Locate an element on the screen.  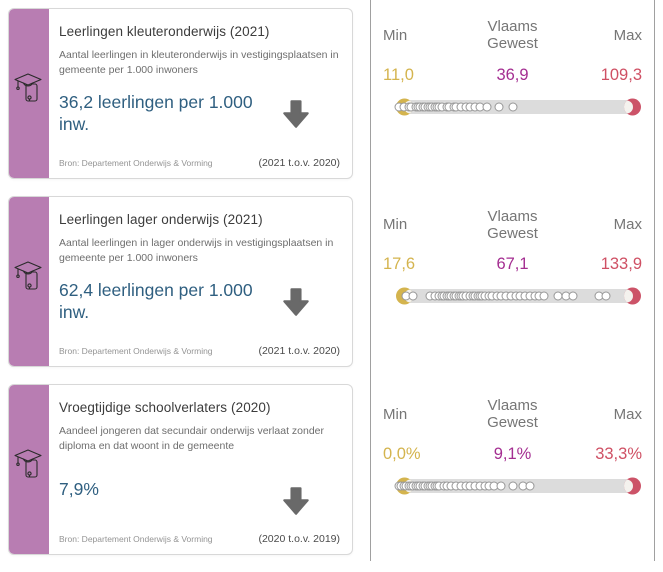
value-row: 7,9% is located at coordinates (199, 501).